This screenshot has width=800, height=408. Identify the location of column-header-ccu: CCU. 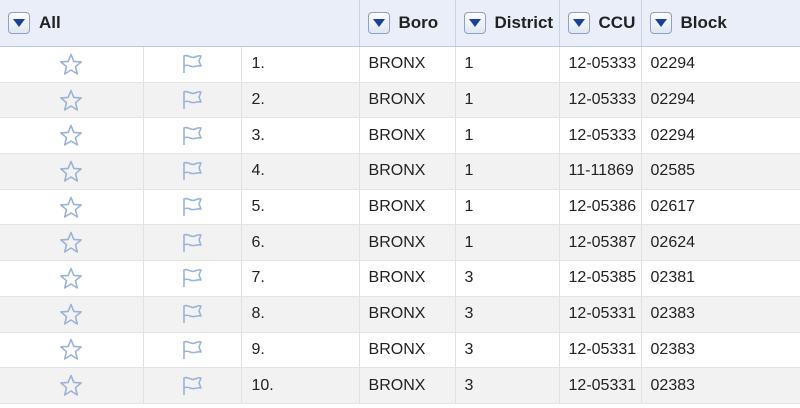
(600, 23).